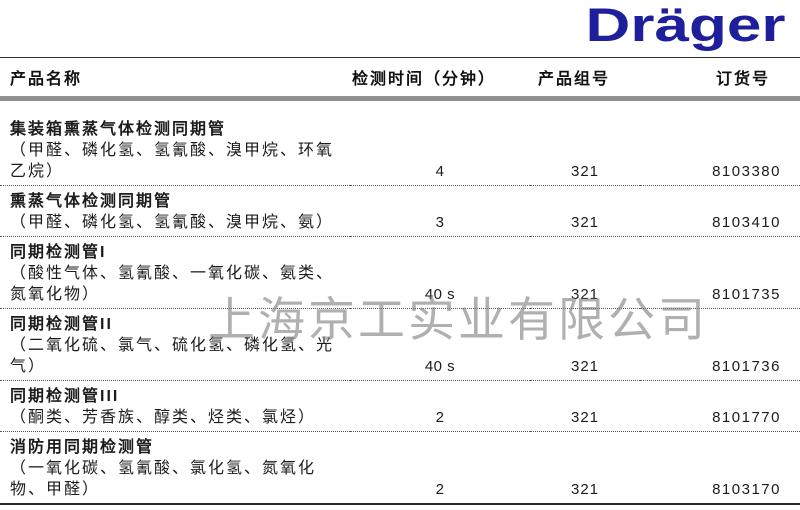 The height and width of the screenshot is (510, 800). I want to click on product-title: 消防用同期检测管, so click(82, 447).